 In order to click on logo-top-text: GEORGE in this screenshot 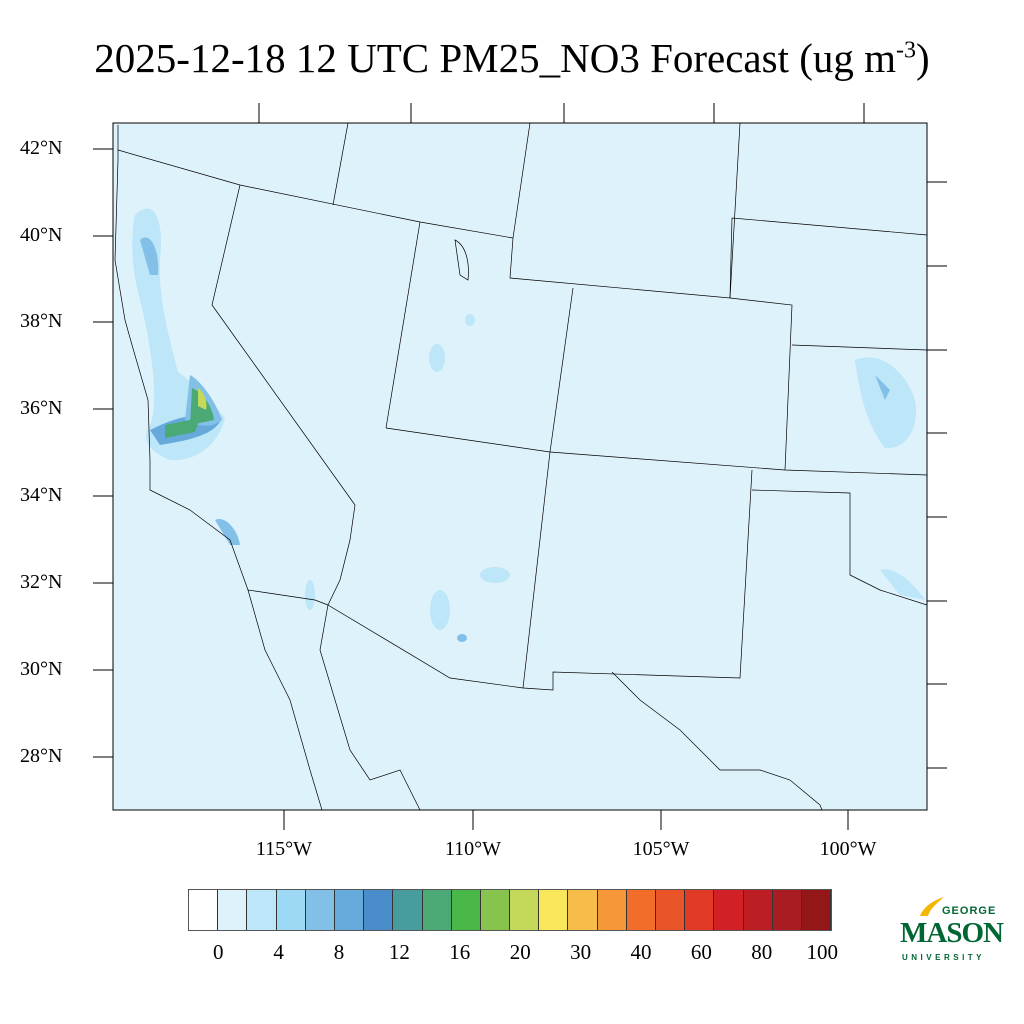, I will do `click(969, 911)`.